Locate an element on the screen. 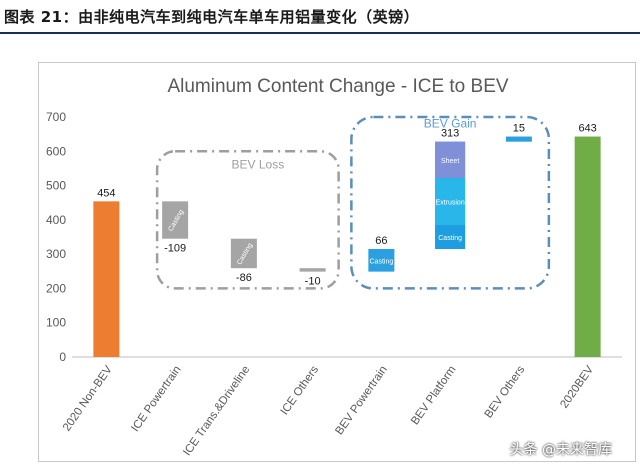 This screenshot has height=469, width=640. y-tick-label: 0 is located at coordinates (62, 357).